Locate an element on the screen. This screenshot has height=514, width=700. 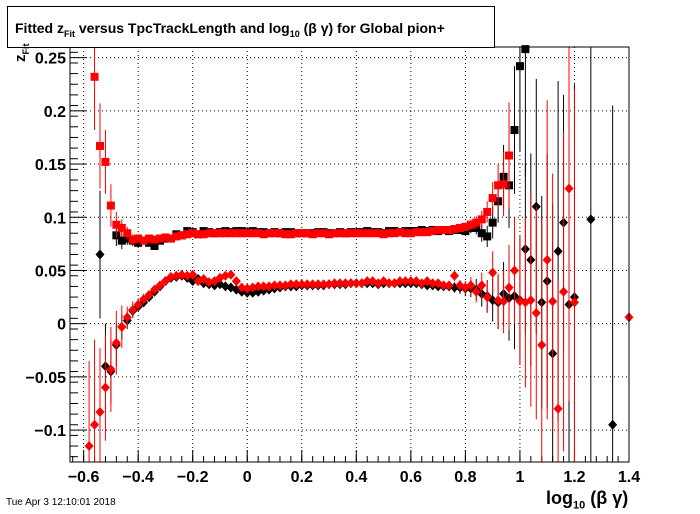
x-axis-label-sub: 10 is located at coordinates (579, 505).